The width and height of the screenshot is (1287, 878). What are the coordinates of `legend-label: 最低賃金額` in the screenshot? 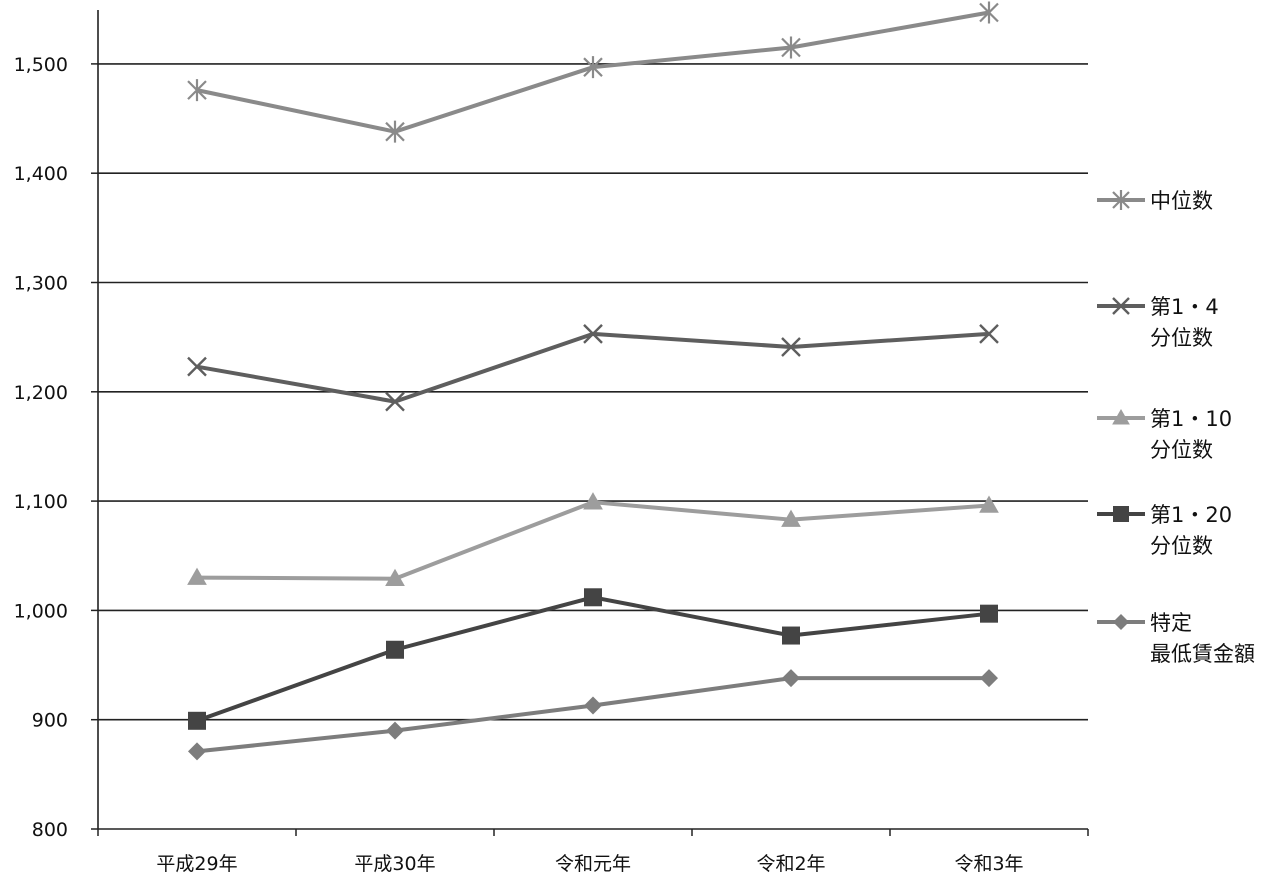 It's located at (1202, 654).